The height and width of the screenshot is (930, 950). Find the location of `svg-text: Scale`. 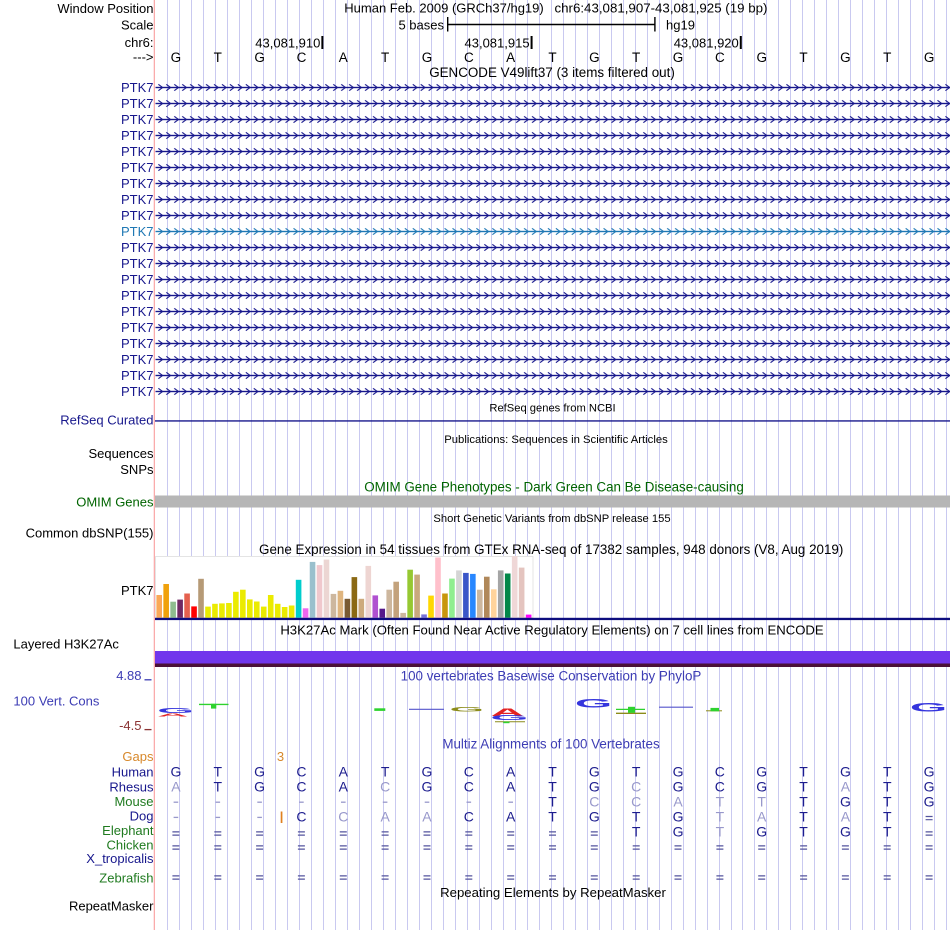

svg-text: Scale is located at coordinates (137, 24).